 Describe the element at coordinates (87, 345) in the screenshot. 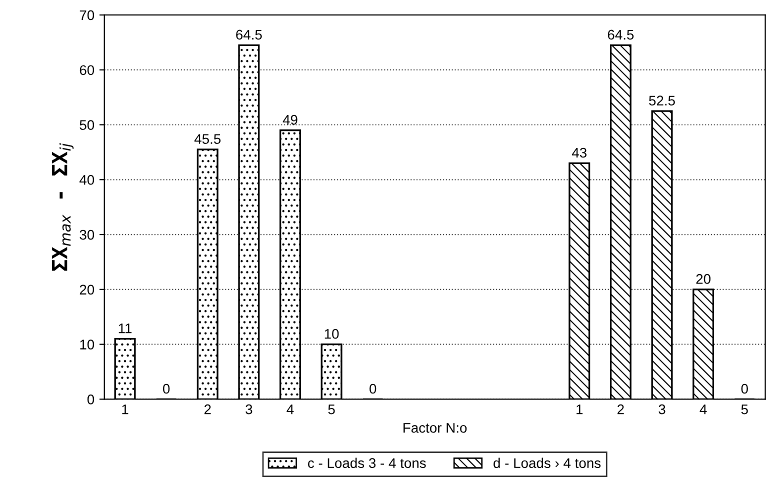

I see `y-tick-label: 10` at that location.